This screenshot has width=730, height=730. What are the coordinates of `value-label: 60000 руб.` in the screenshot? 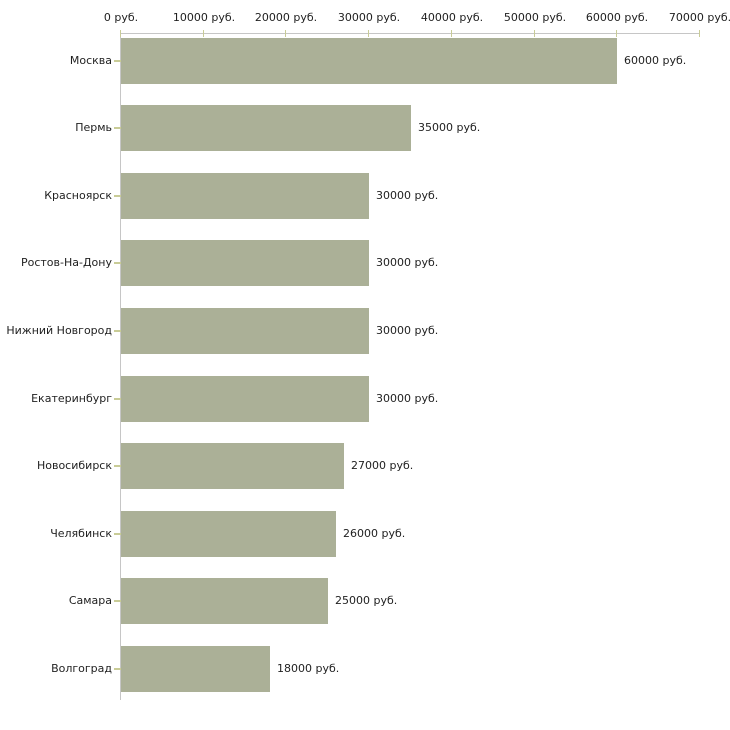 It's located at (655, 60).